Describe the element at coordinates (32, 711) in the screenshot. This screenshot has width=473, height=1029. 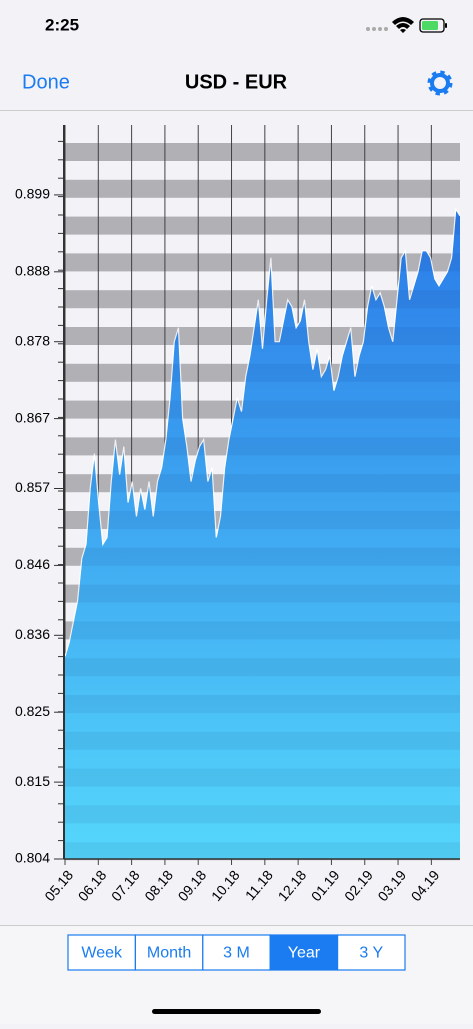
I see `y-tick-label: 0.825` at that location.